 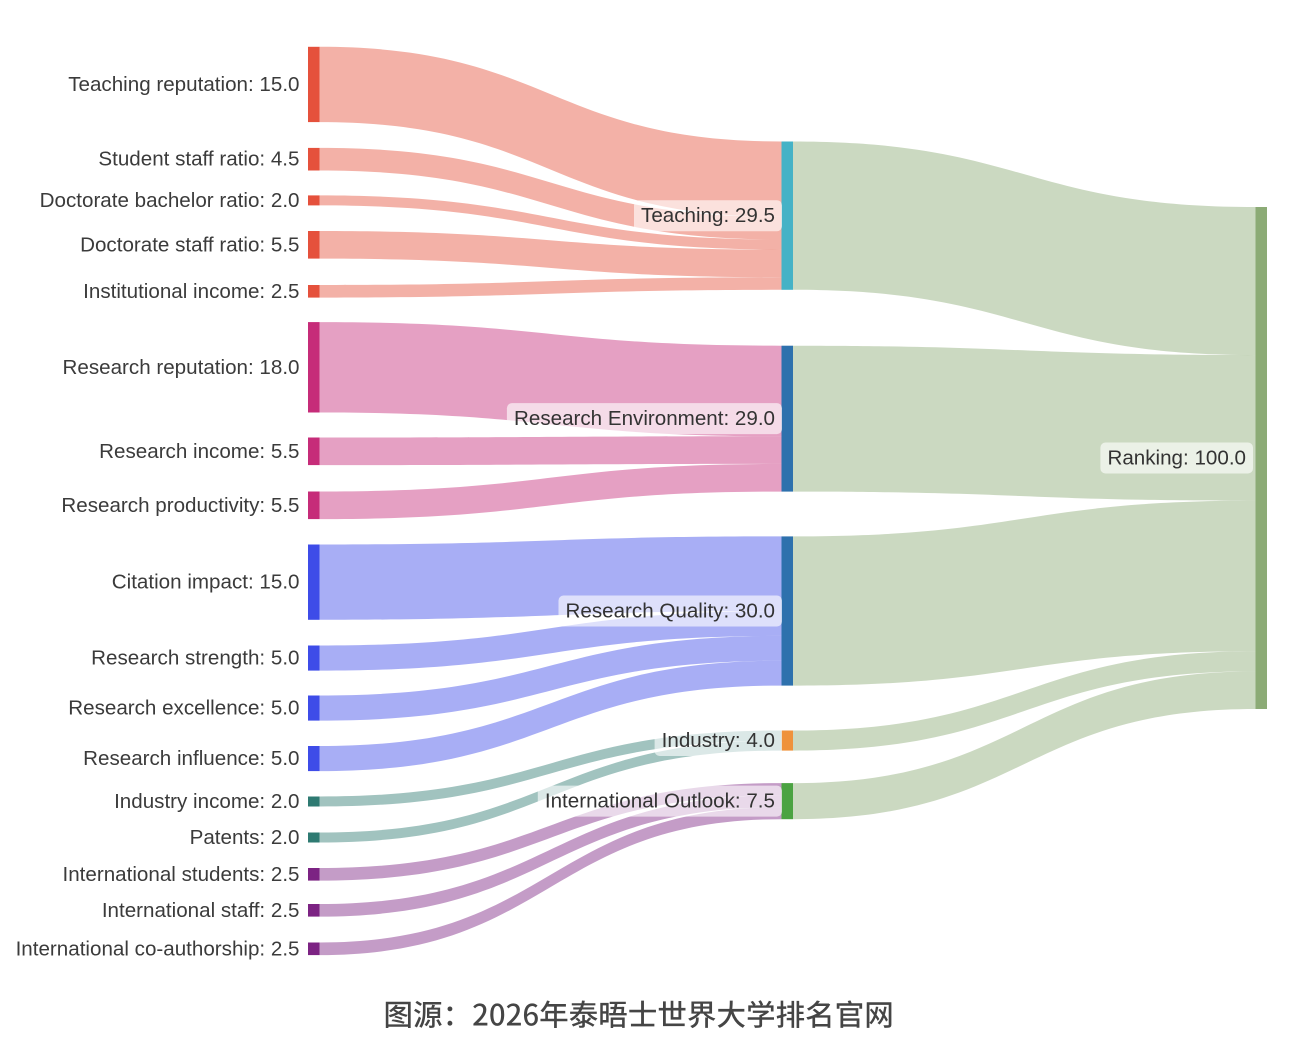 I want to click on svg-text: Doctorate bachelor ratio: 2.0, so click(x=170, y=200).